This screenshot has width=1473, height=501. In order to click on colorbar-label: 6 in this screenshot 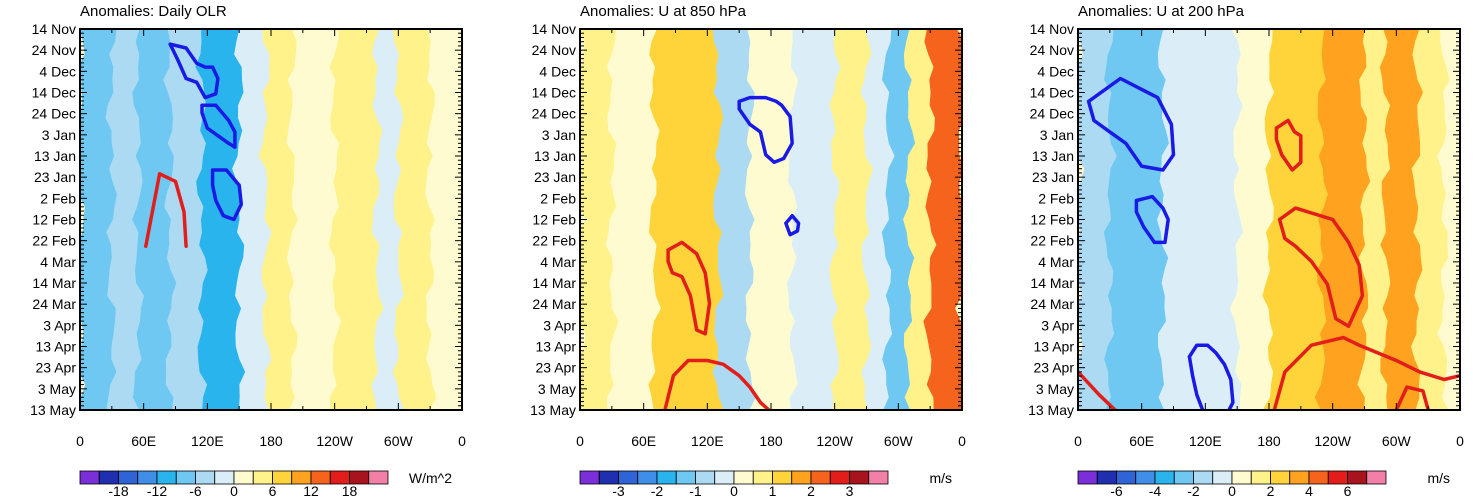, I will do `click(273, 489)`.